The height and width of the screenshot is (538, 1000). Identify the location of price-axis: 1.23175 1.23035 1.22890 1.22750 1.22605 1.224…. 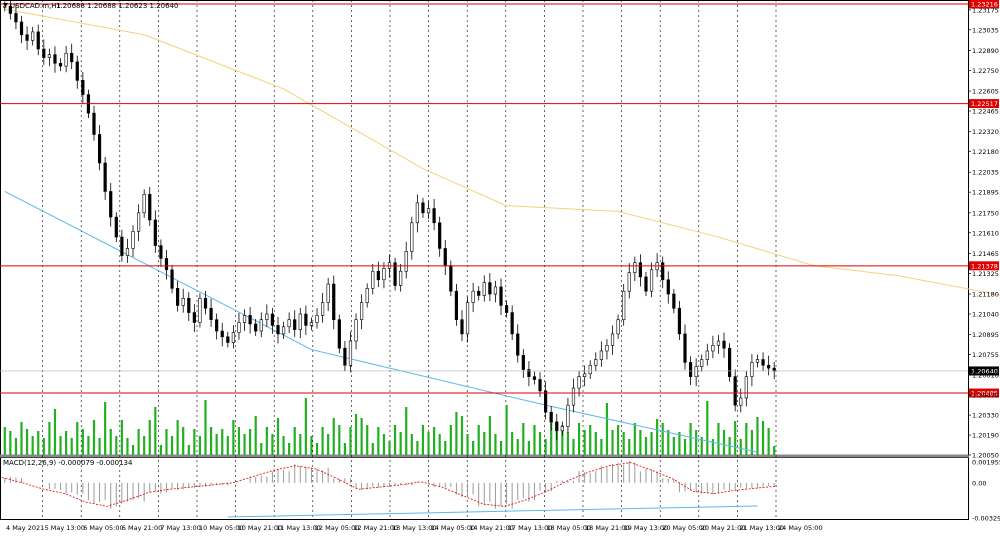
(983, 233).